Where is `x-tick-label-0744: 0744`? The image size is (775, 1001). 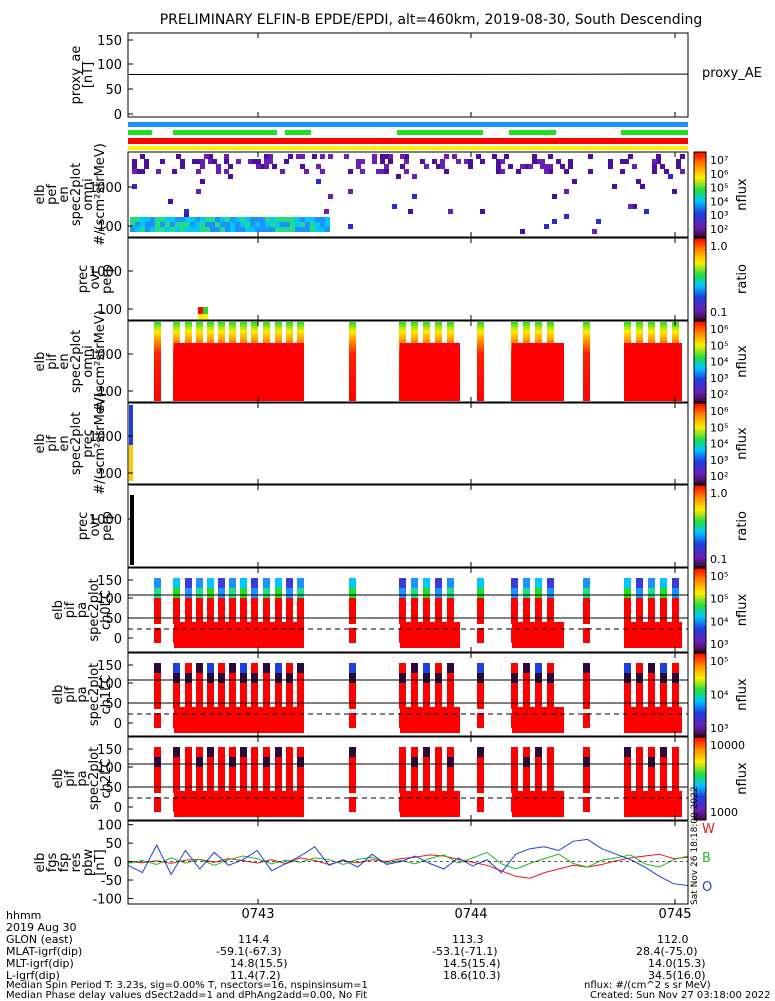 x-tick-label-0744: 0744 is located at coordinates (470, 914).